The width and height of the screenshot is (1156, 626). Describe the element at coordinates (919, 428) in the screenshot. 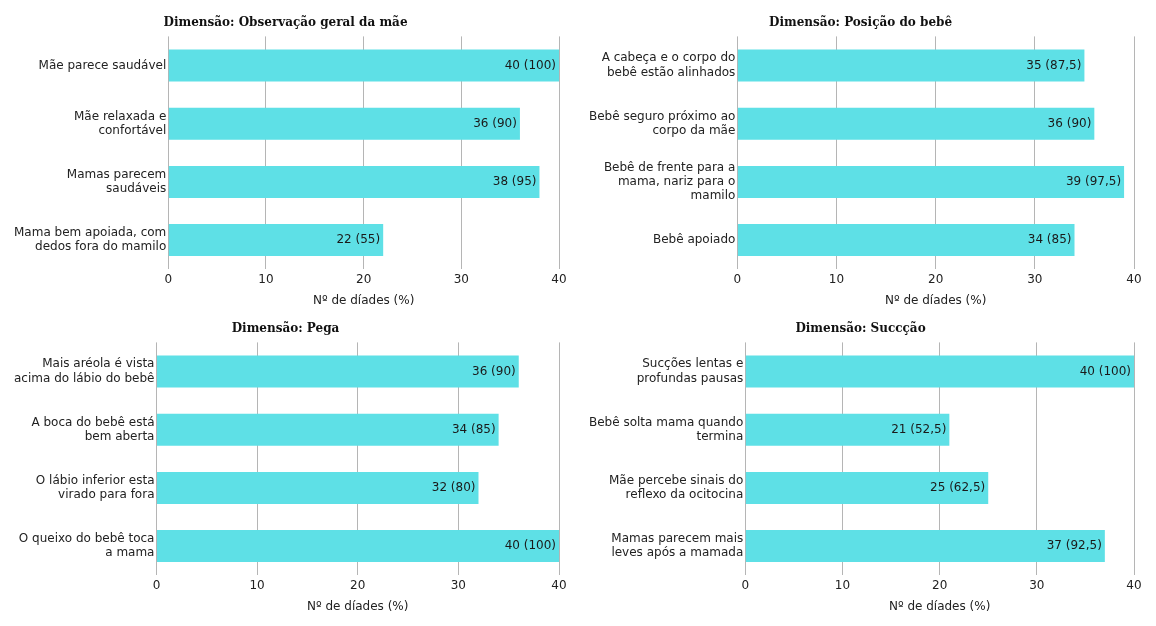

I see `data-label: 21 (52,5)` at that location.